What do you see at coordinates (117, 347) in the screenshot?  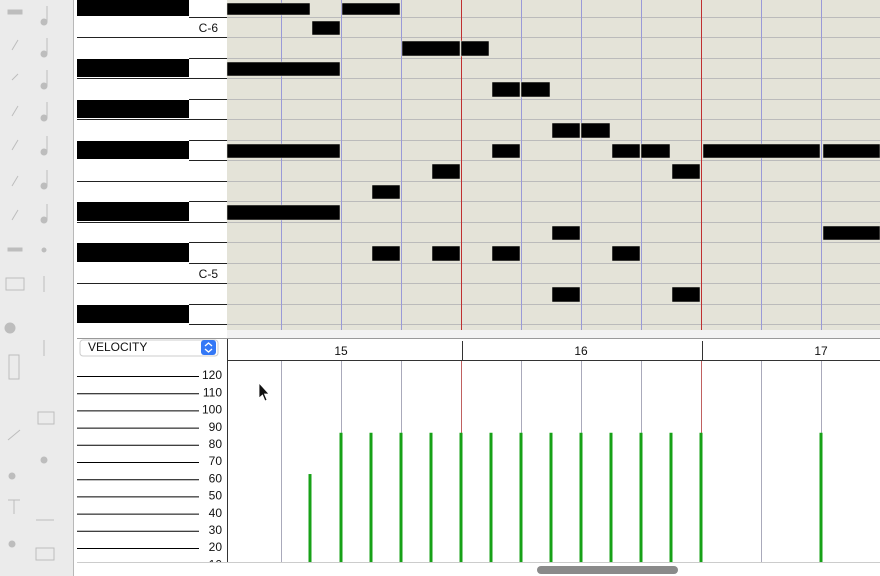 I see `lane-selector-label: VELOCITY` at bounding box center [117, 347].